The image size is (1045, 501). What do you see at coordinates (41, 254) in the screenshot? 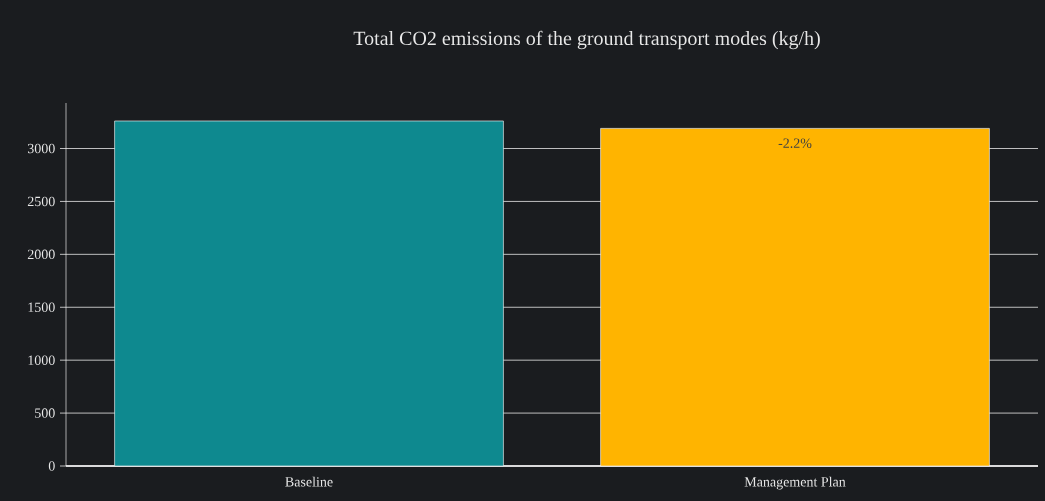
I see `y-tick-label: 2000` at bounding box center [41, 254].